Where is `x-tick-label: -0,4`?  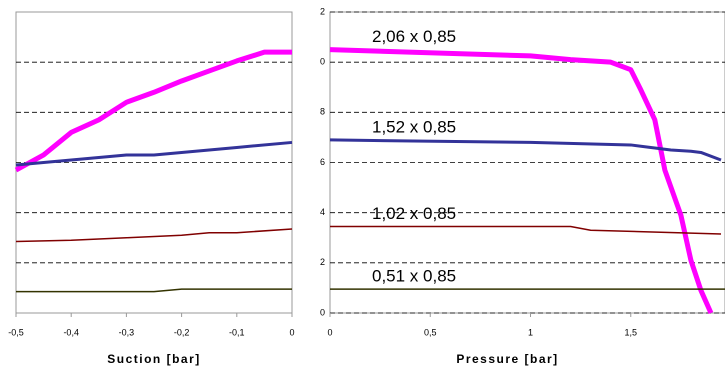
x-tick-label: -0,4 is located at coordinates (71, 332).